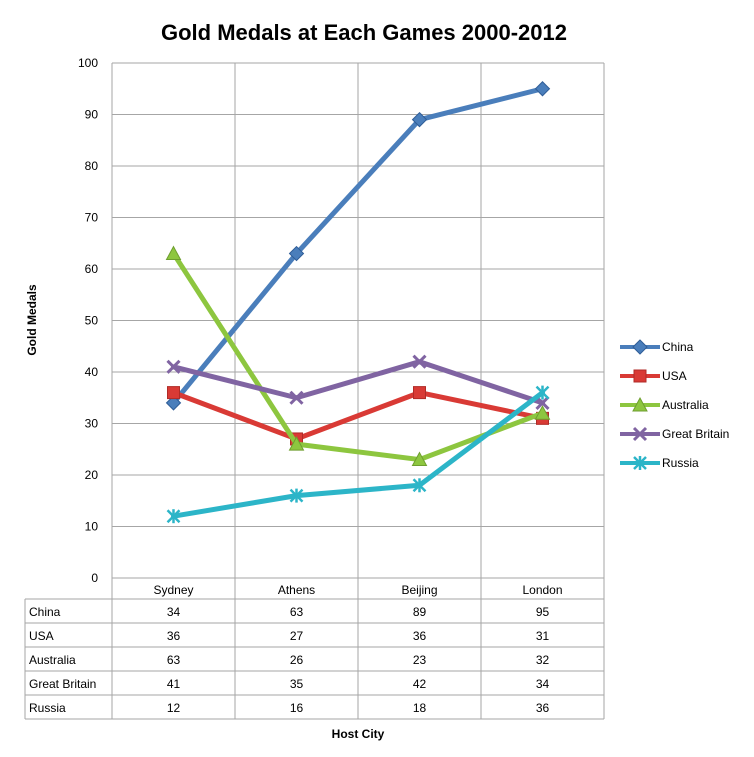 Image resolution: width=754 pixels, height=757 pixels. I want to click on legend-label: Great Britain, so click(695, 434).